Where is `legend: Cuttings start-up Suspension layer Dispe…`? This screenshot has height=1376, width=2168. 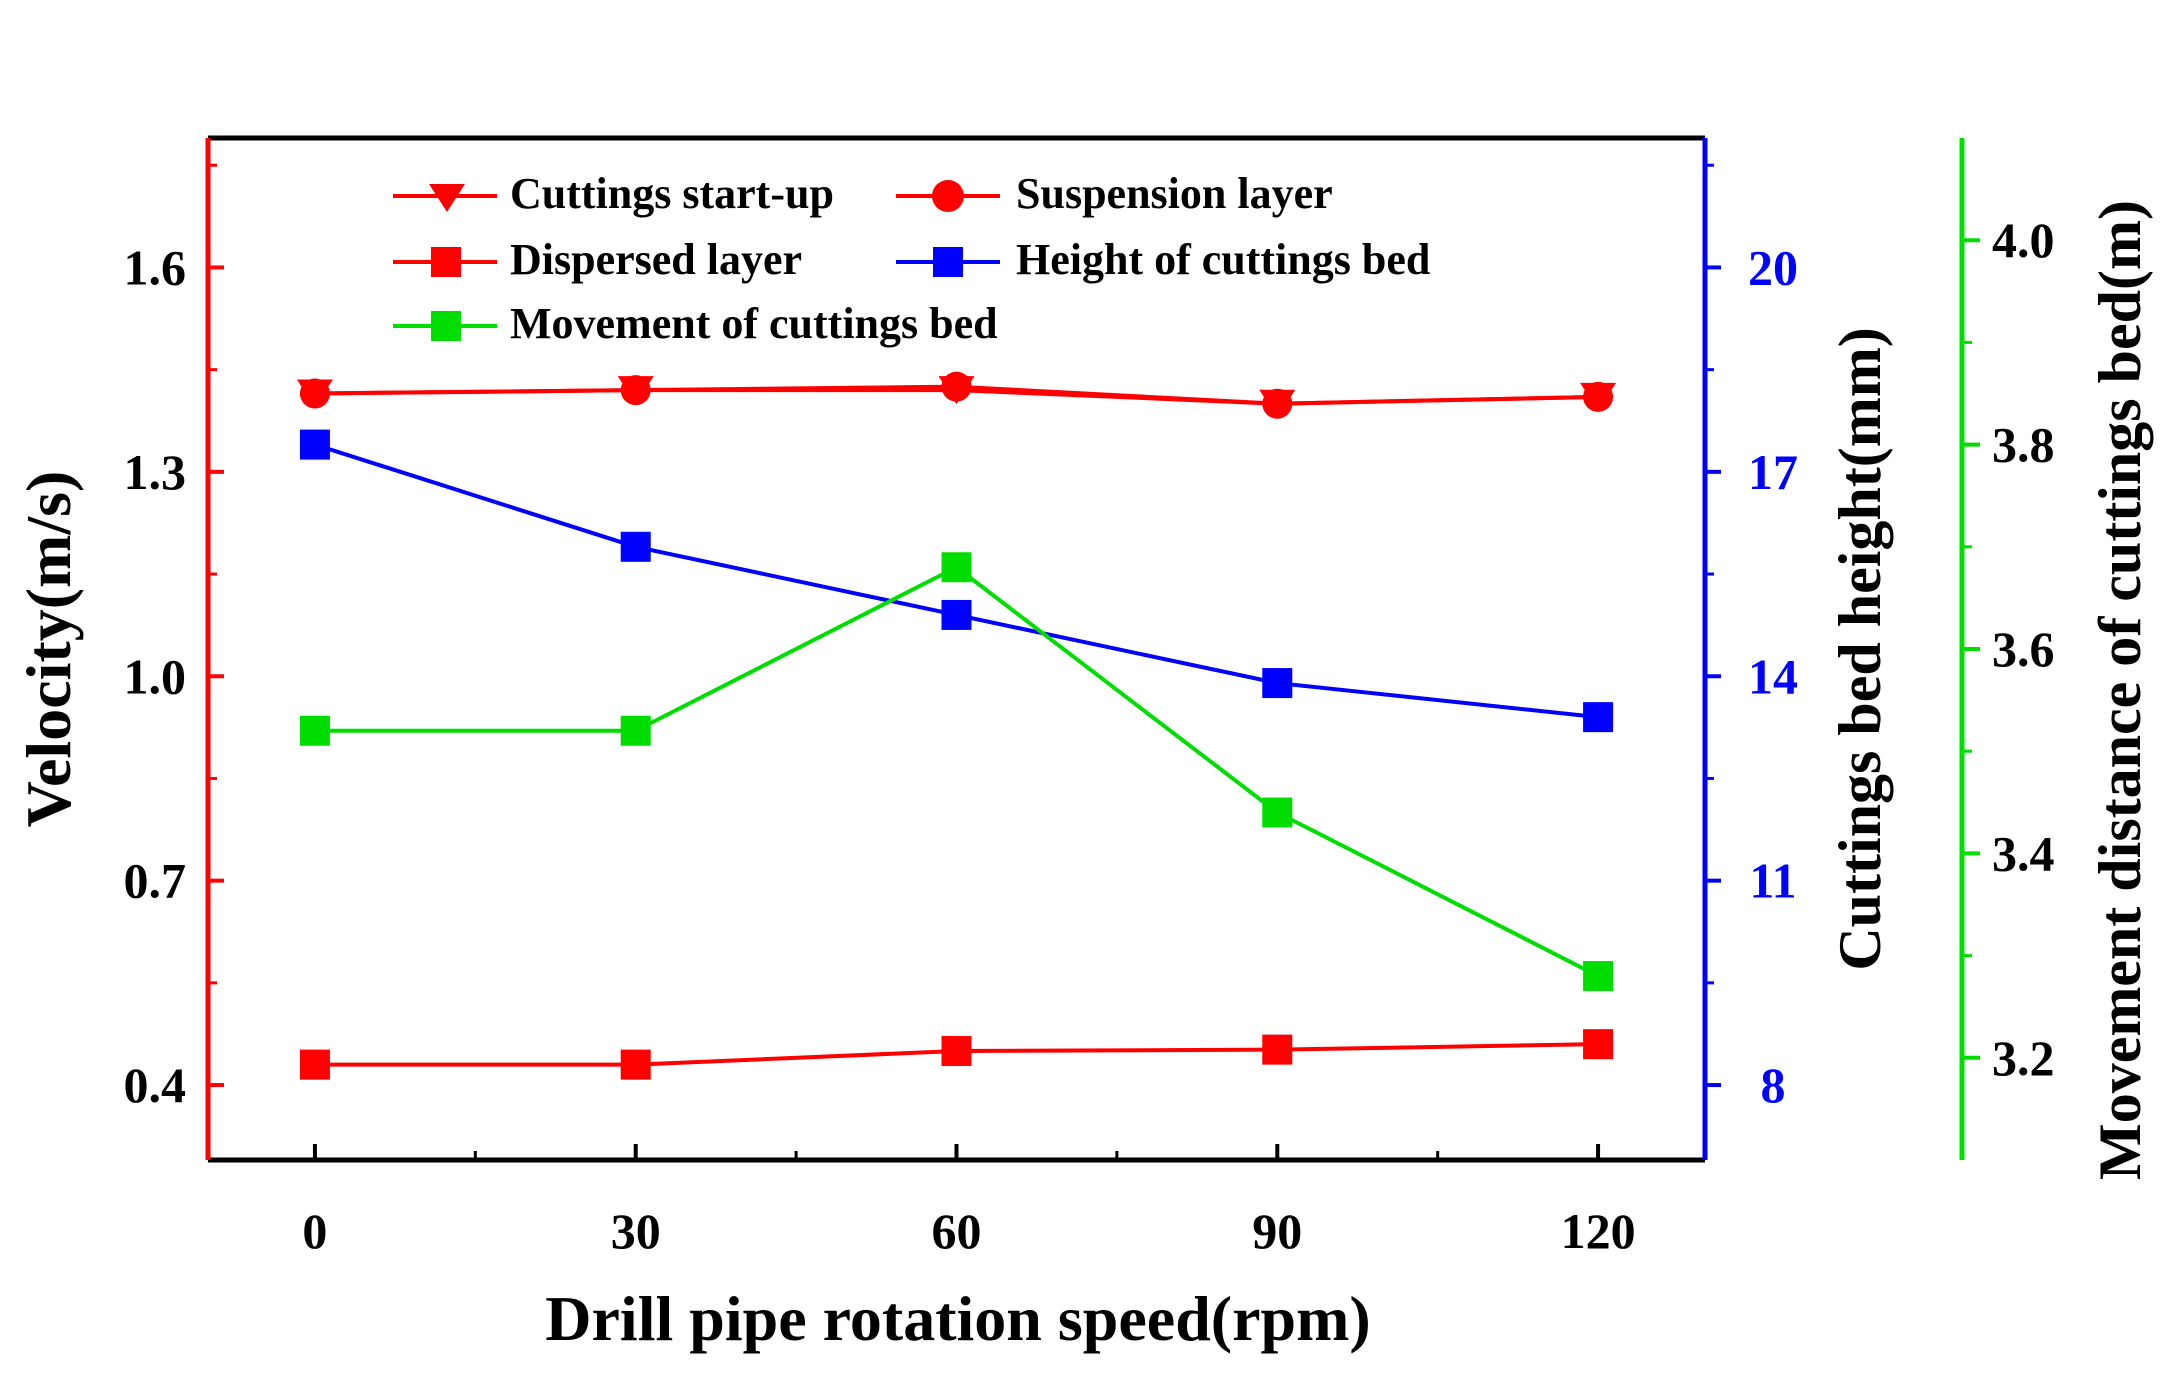 legend: Cuttings start-up Suspension layer Dispe… is located at coordinates (911, 258).